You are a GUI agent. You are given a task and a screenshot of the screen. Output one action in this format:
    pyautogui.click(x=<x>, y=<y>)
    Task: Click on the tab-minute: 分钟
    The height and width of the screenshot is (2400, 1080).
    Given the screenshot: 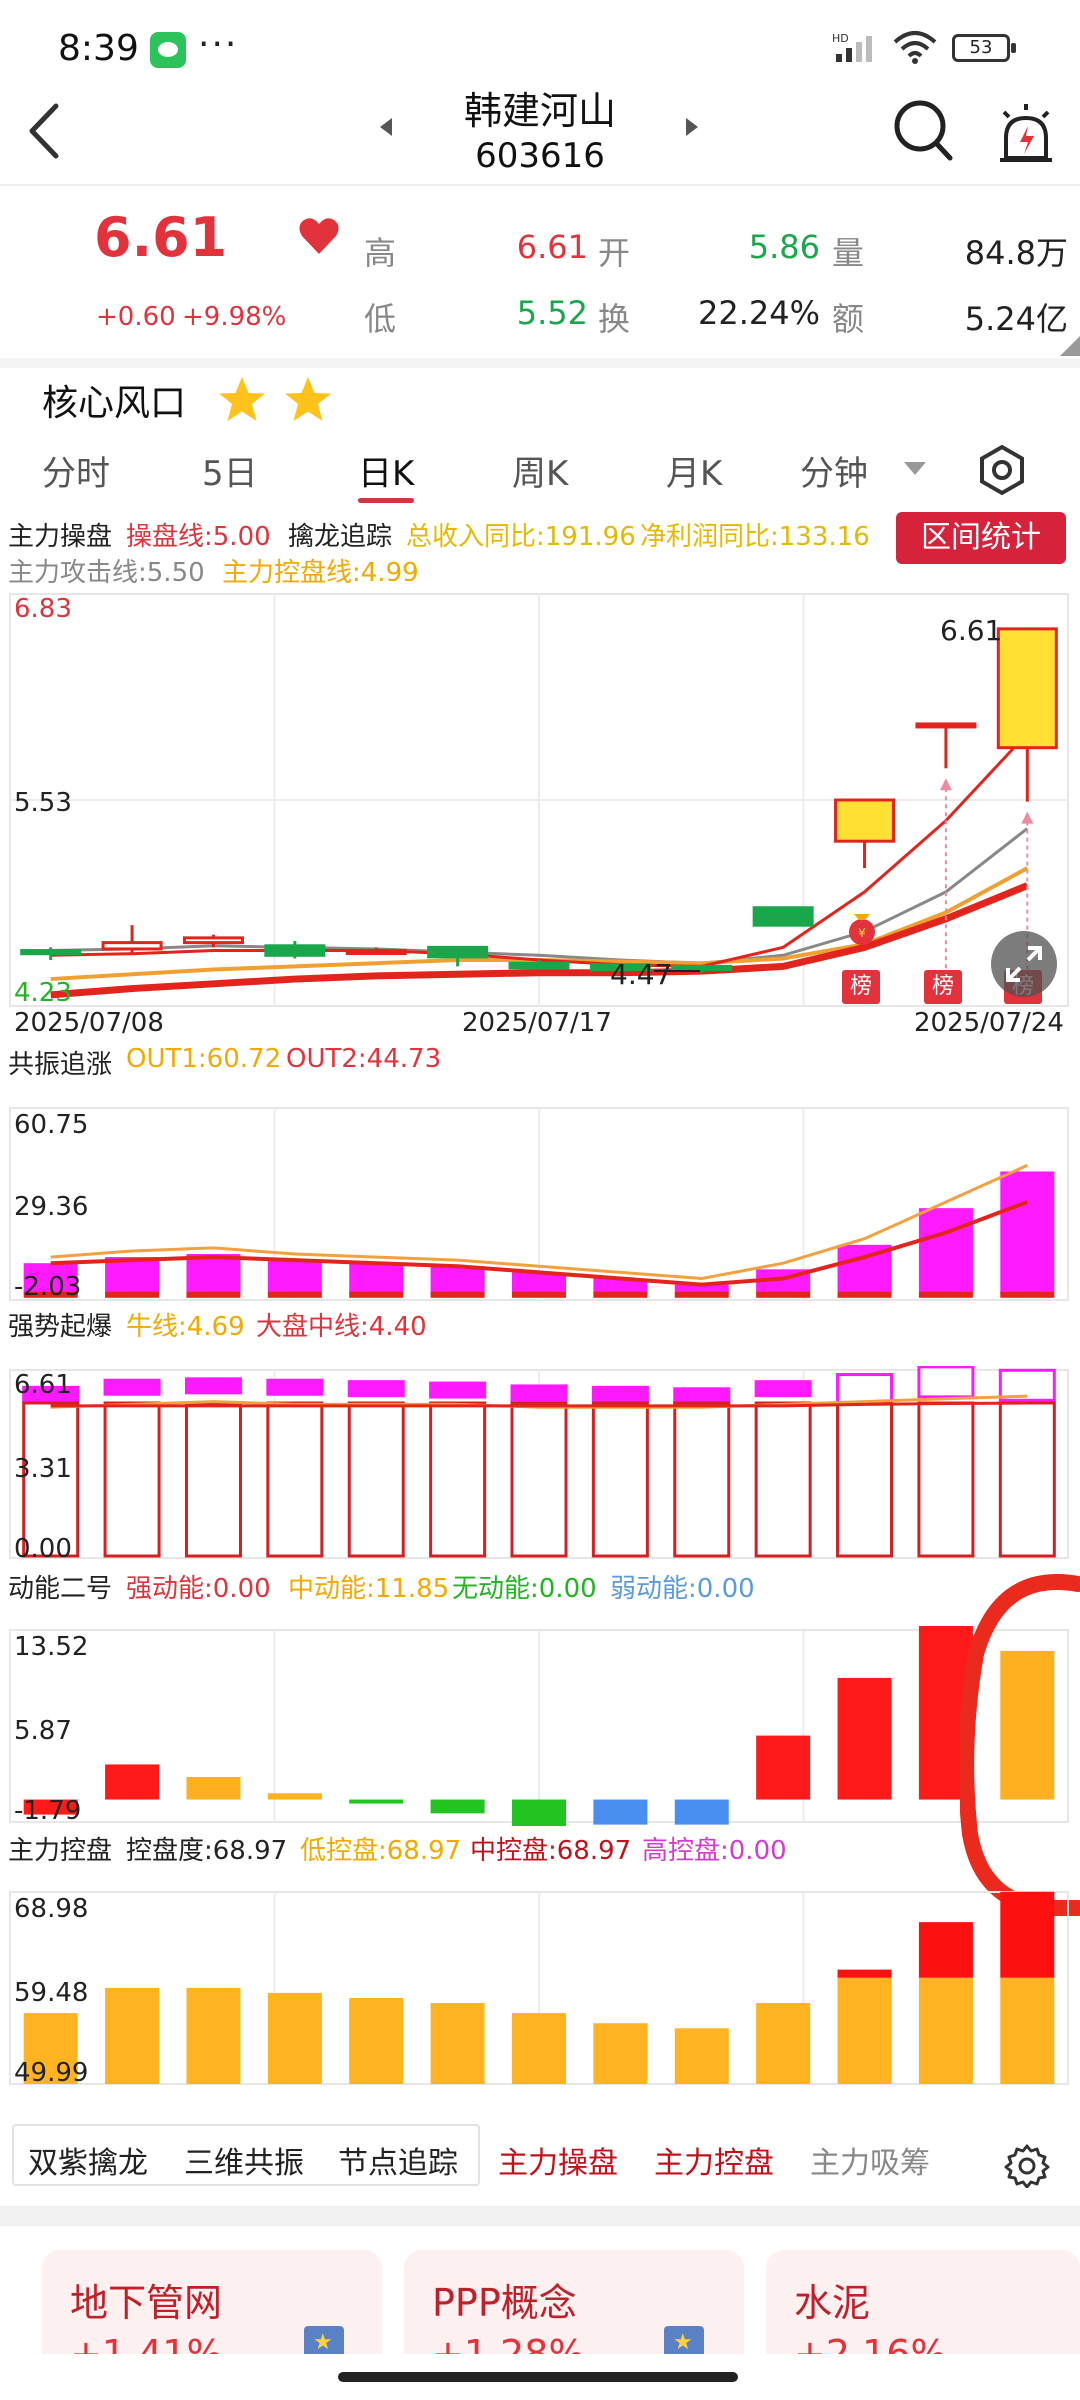 What is the action you would take?
    pyautogui.click(x=834, y=474)
    